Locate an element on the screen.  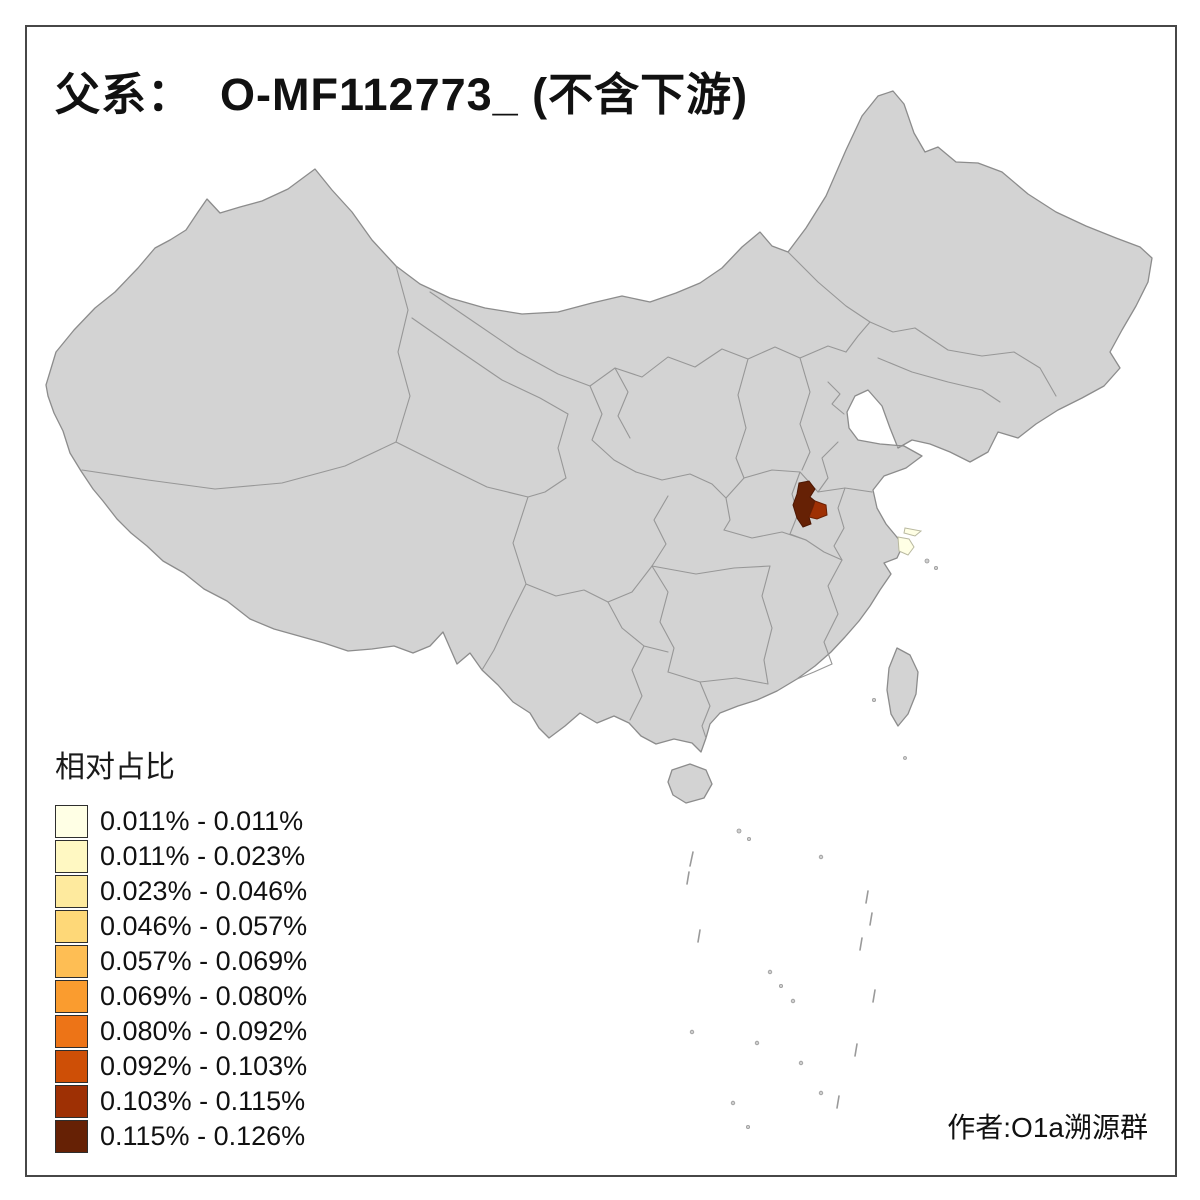
highlight-regions is located at coordinates (853, 518).